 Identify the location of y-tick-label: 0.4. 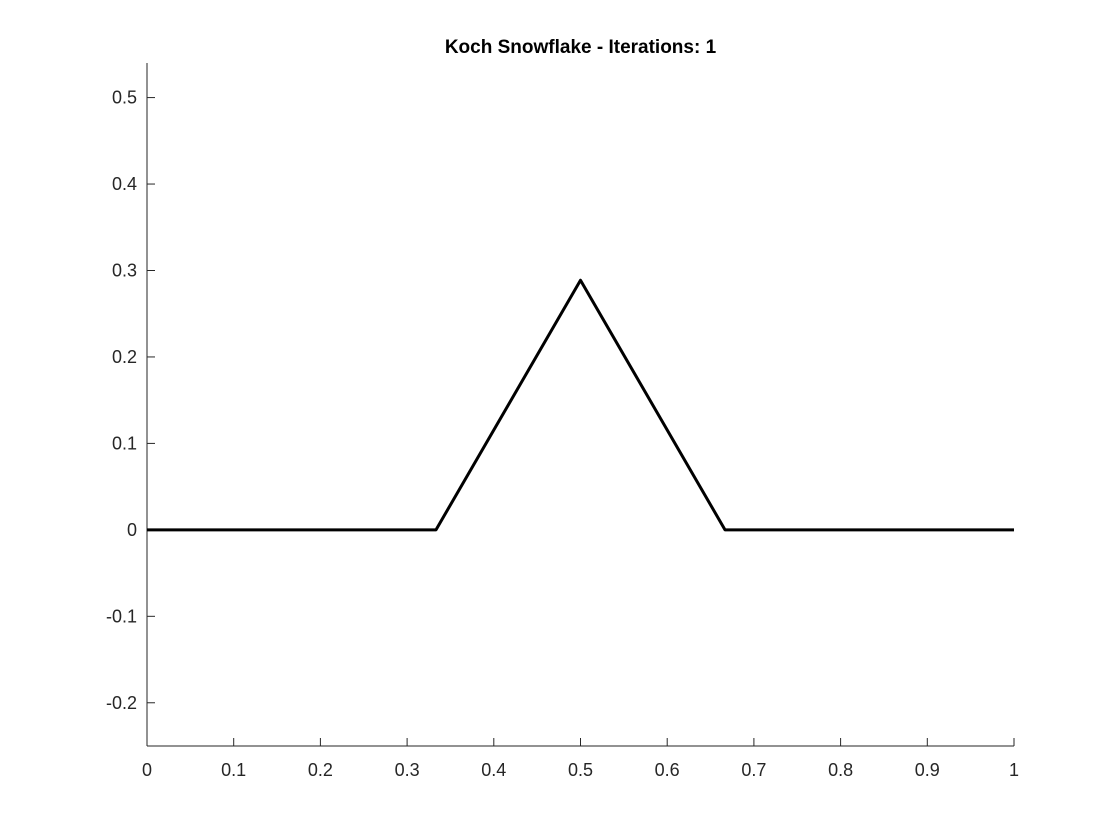
(124, 184).